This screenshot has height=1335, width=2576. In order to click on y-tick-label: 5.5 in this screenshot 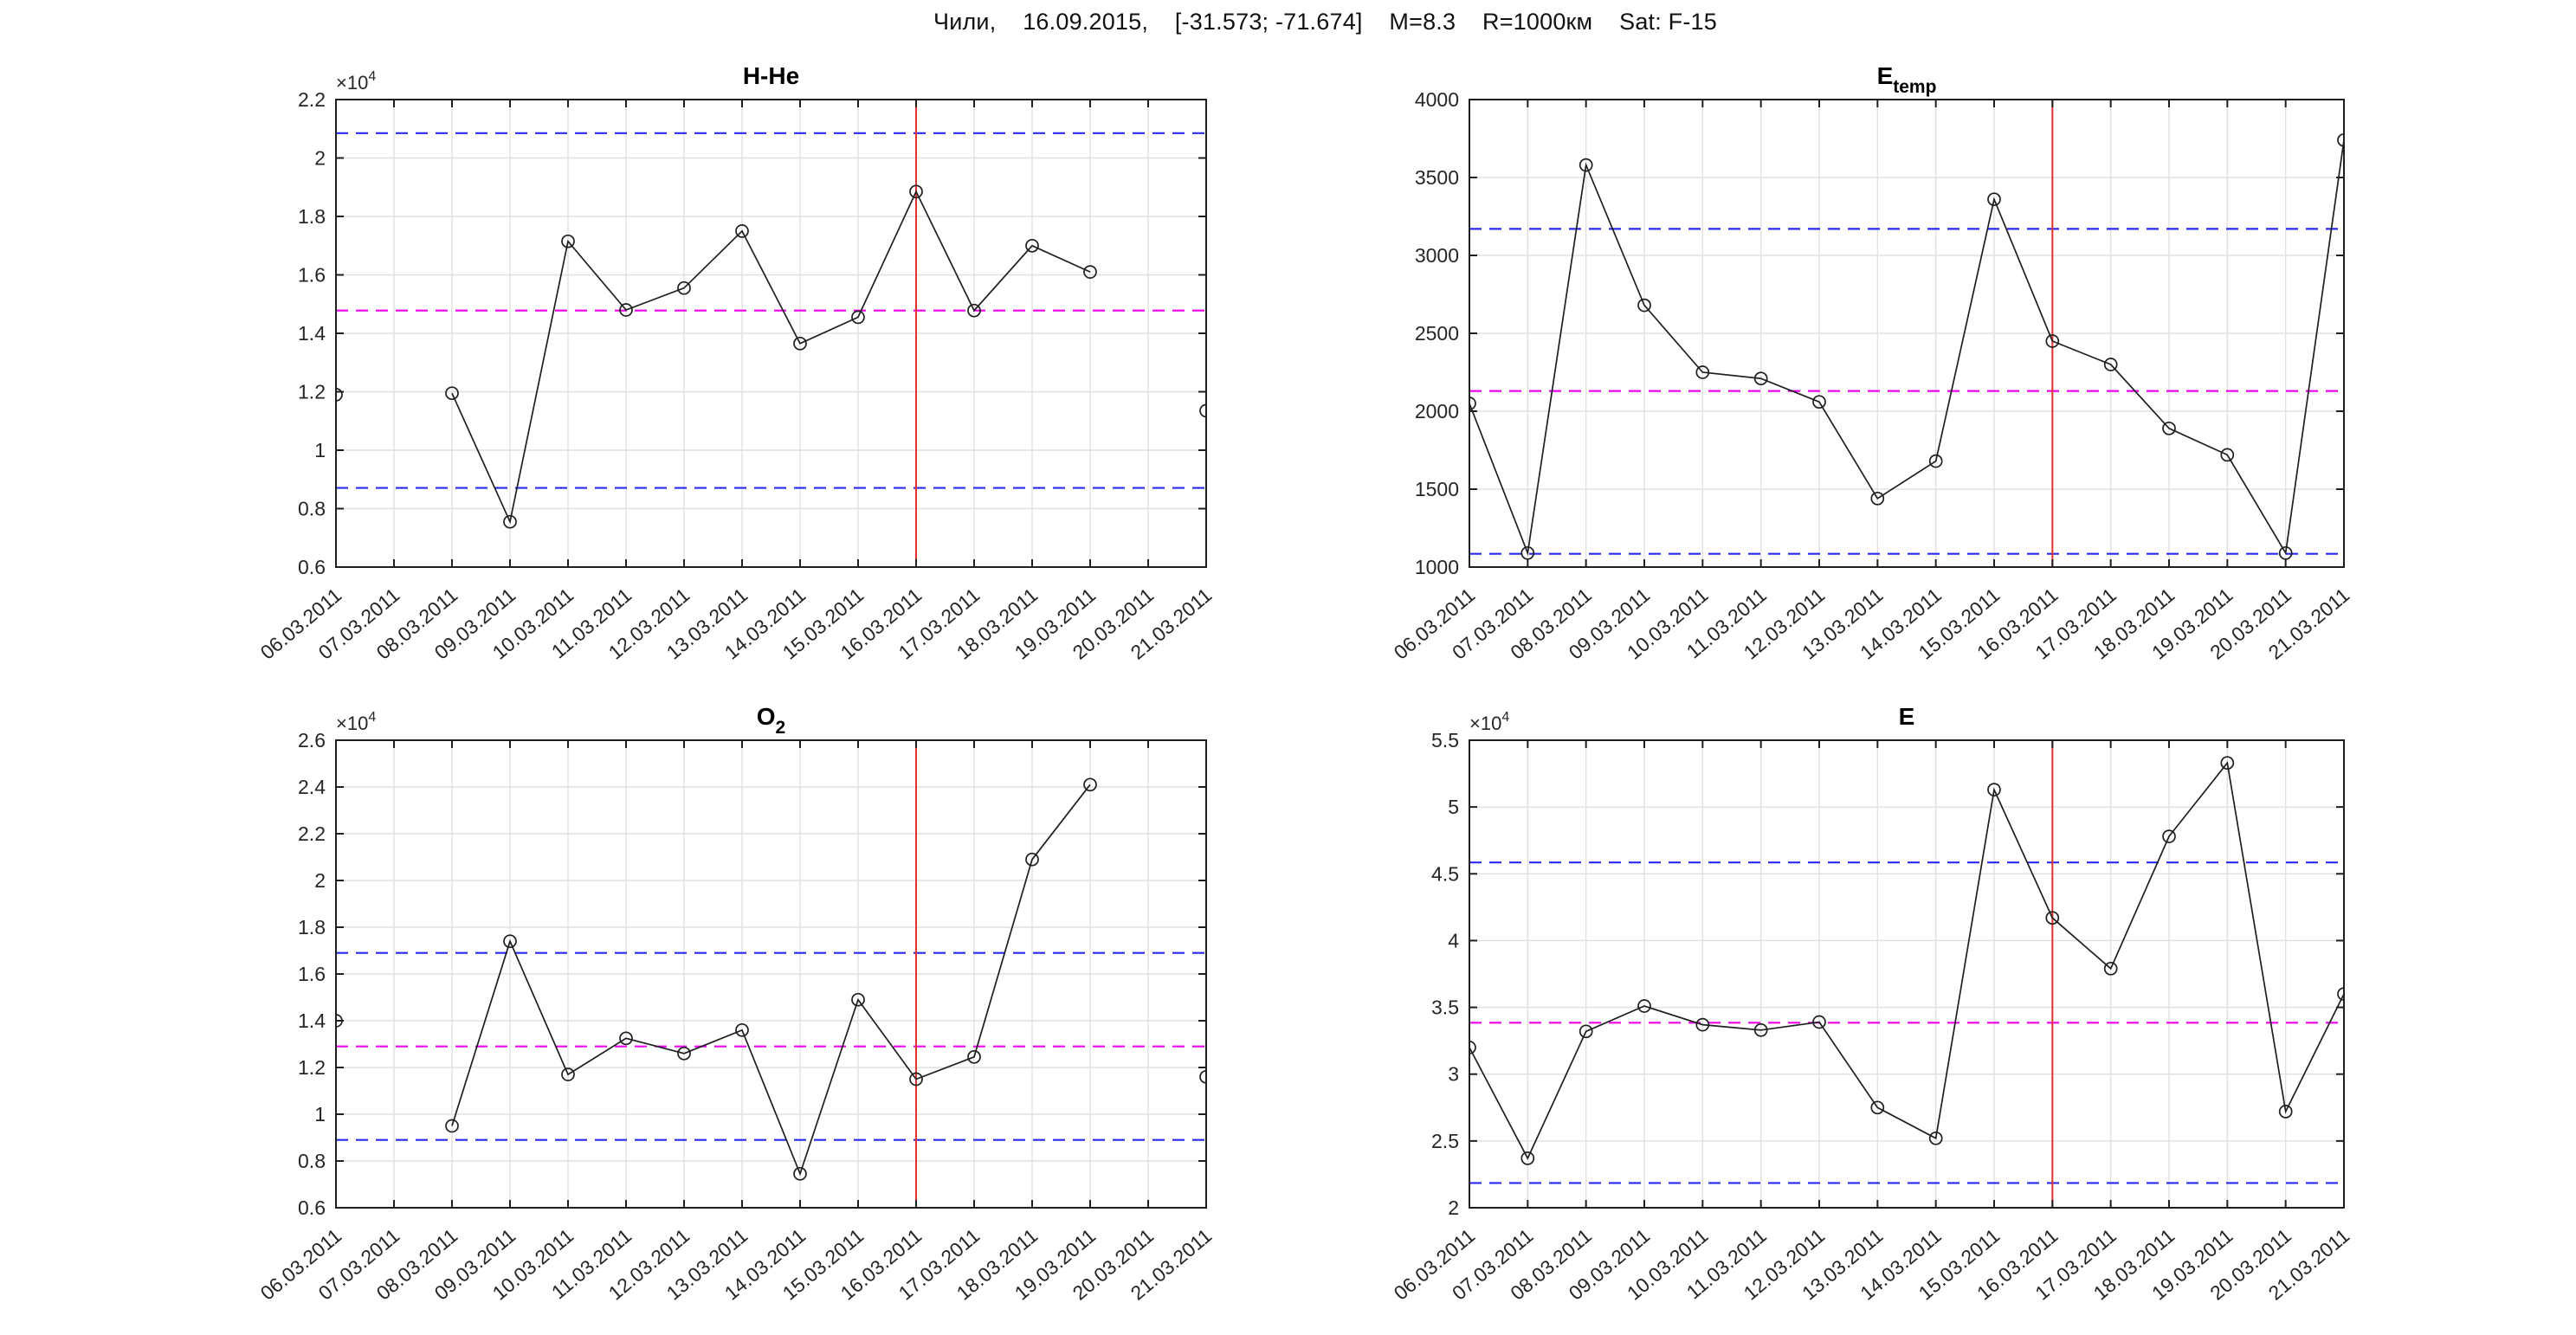, I will do `click(1445, 740)`.